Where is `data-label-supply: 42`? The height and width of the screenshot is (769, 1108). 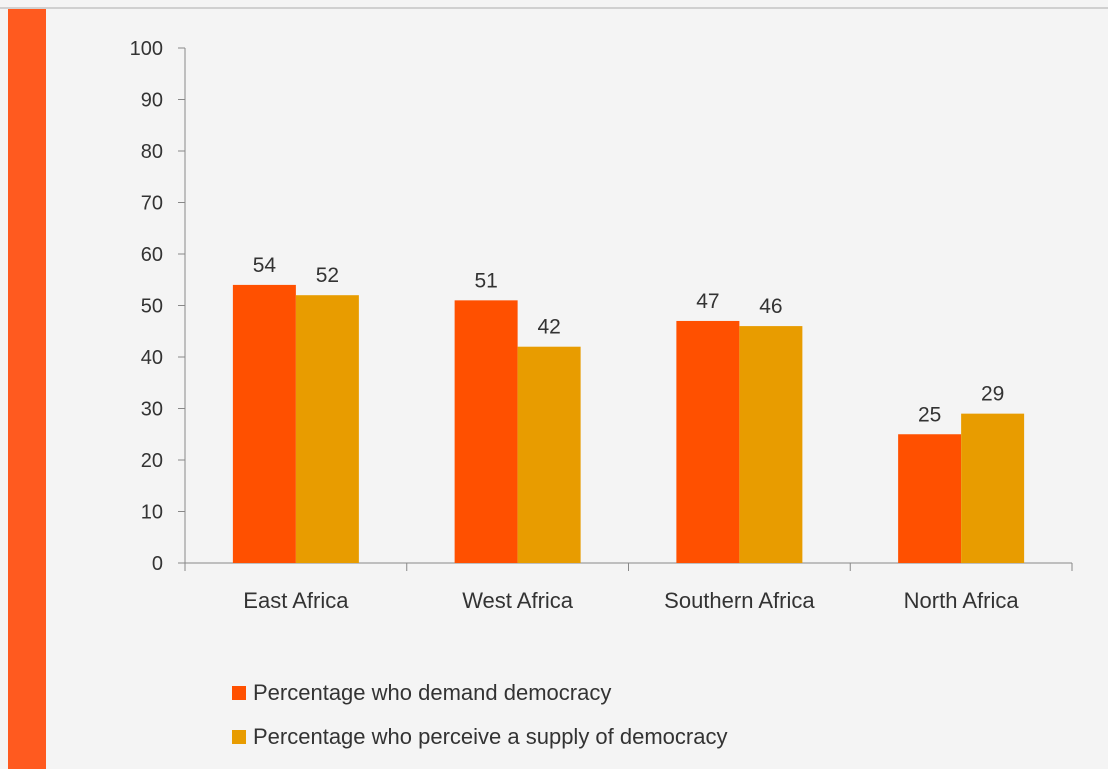 data-label-supply: 42 is located at coordinates (548, 327).